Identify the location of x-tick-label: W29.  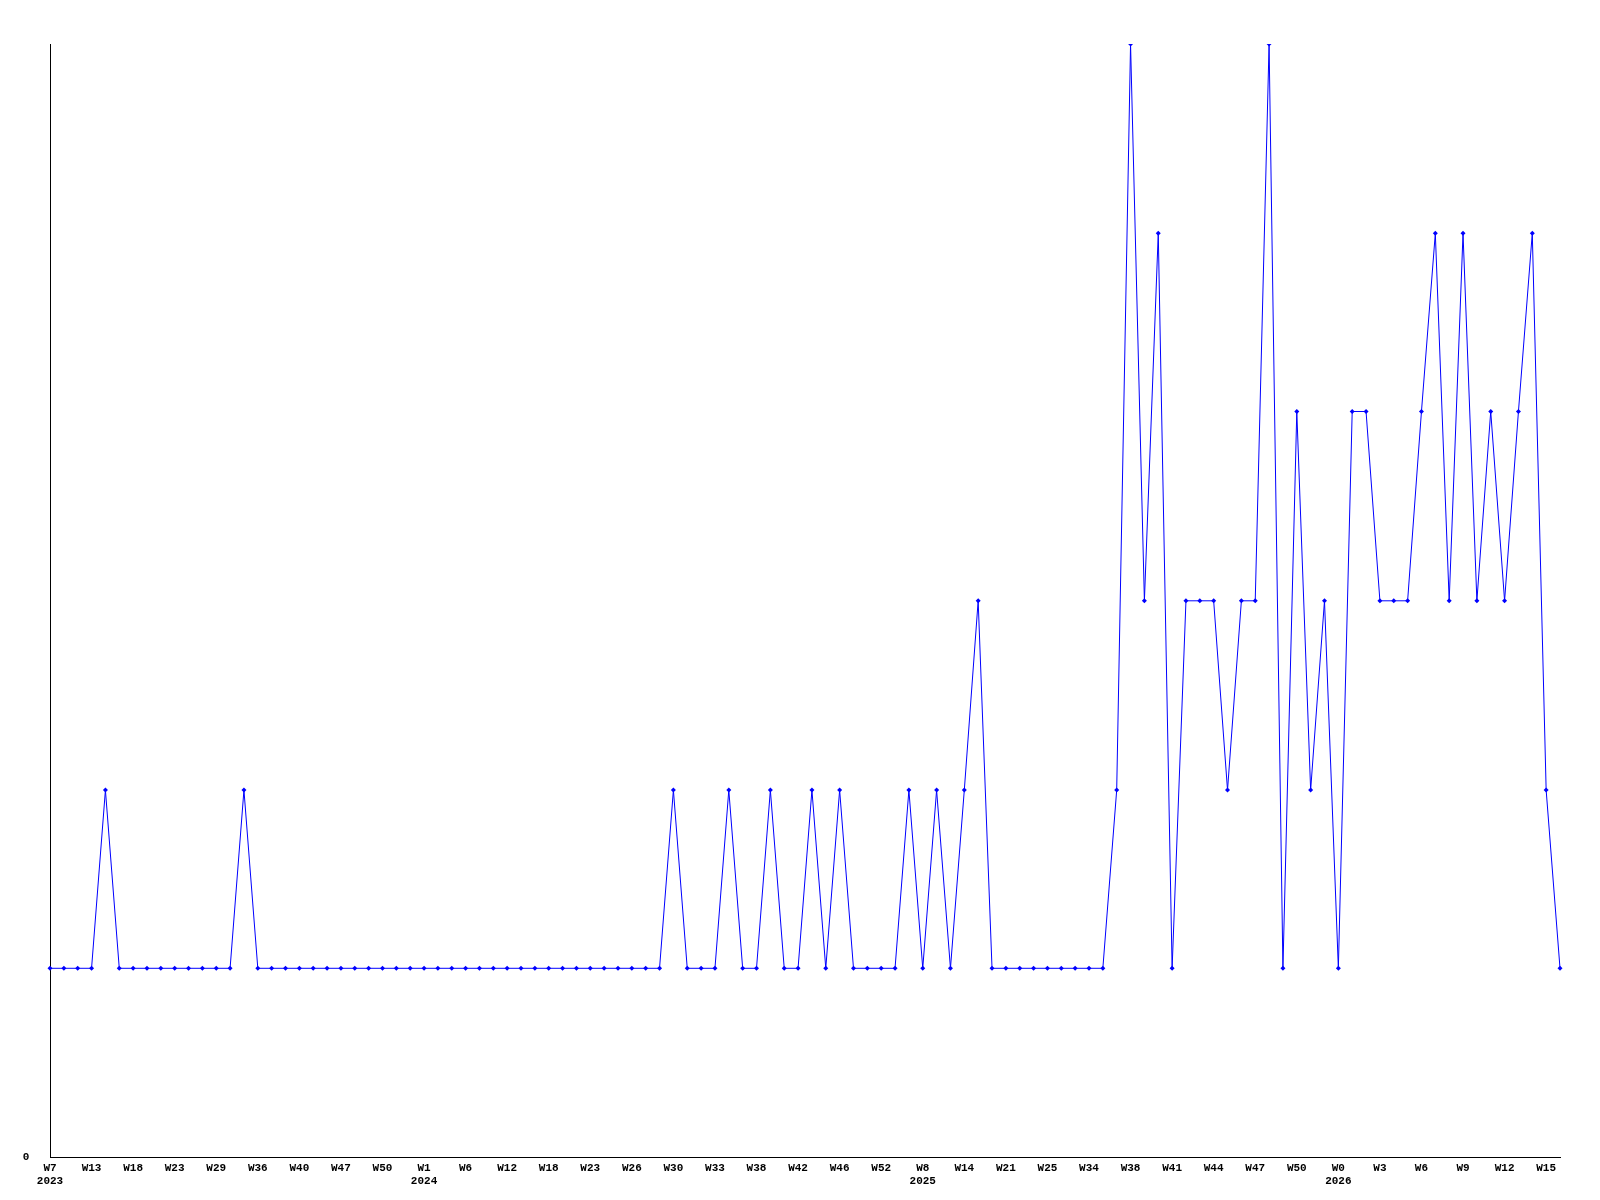
(216, 1167).